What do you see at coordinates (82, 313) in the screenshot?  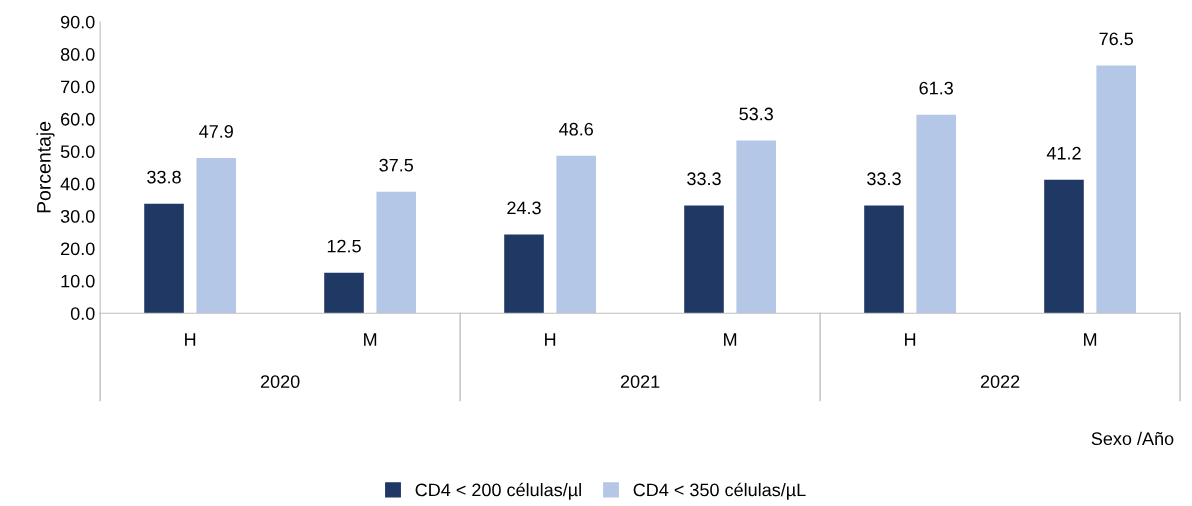 I see `y-tick-label: 0.0` at bounding box center [82, 313].